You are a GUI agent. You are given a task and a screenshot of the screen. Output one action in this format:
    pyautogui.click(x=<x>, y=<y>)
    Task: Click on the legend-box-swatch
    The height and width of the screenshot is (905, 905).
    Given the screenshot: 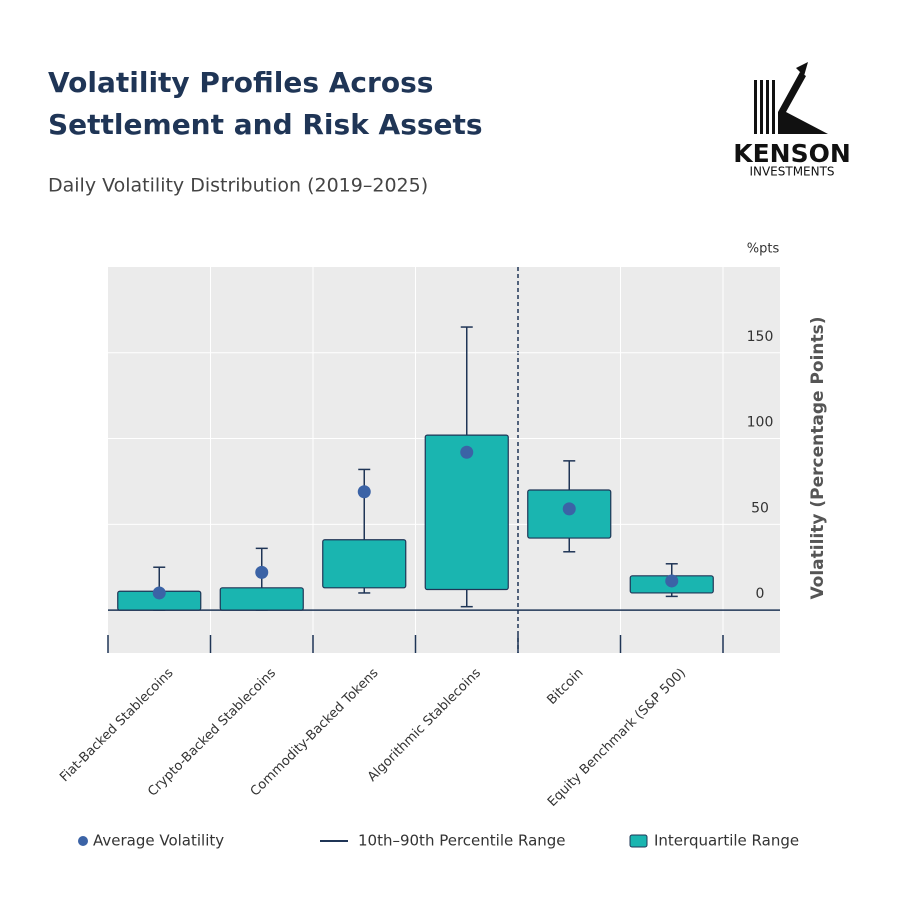 What is the action you would take?
    pyautogui.click(x=638, y=841)
    